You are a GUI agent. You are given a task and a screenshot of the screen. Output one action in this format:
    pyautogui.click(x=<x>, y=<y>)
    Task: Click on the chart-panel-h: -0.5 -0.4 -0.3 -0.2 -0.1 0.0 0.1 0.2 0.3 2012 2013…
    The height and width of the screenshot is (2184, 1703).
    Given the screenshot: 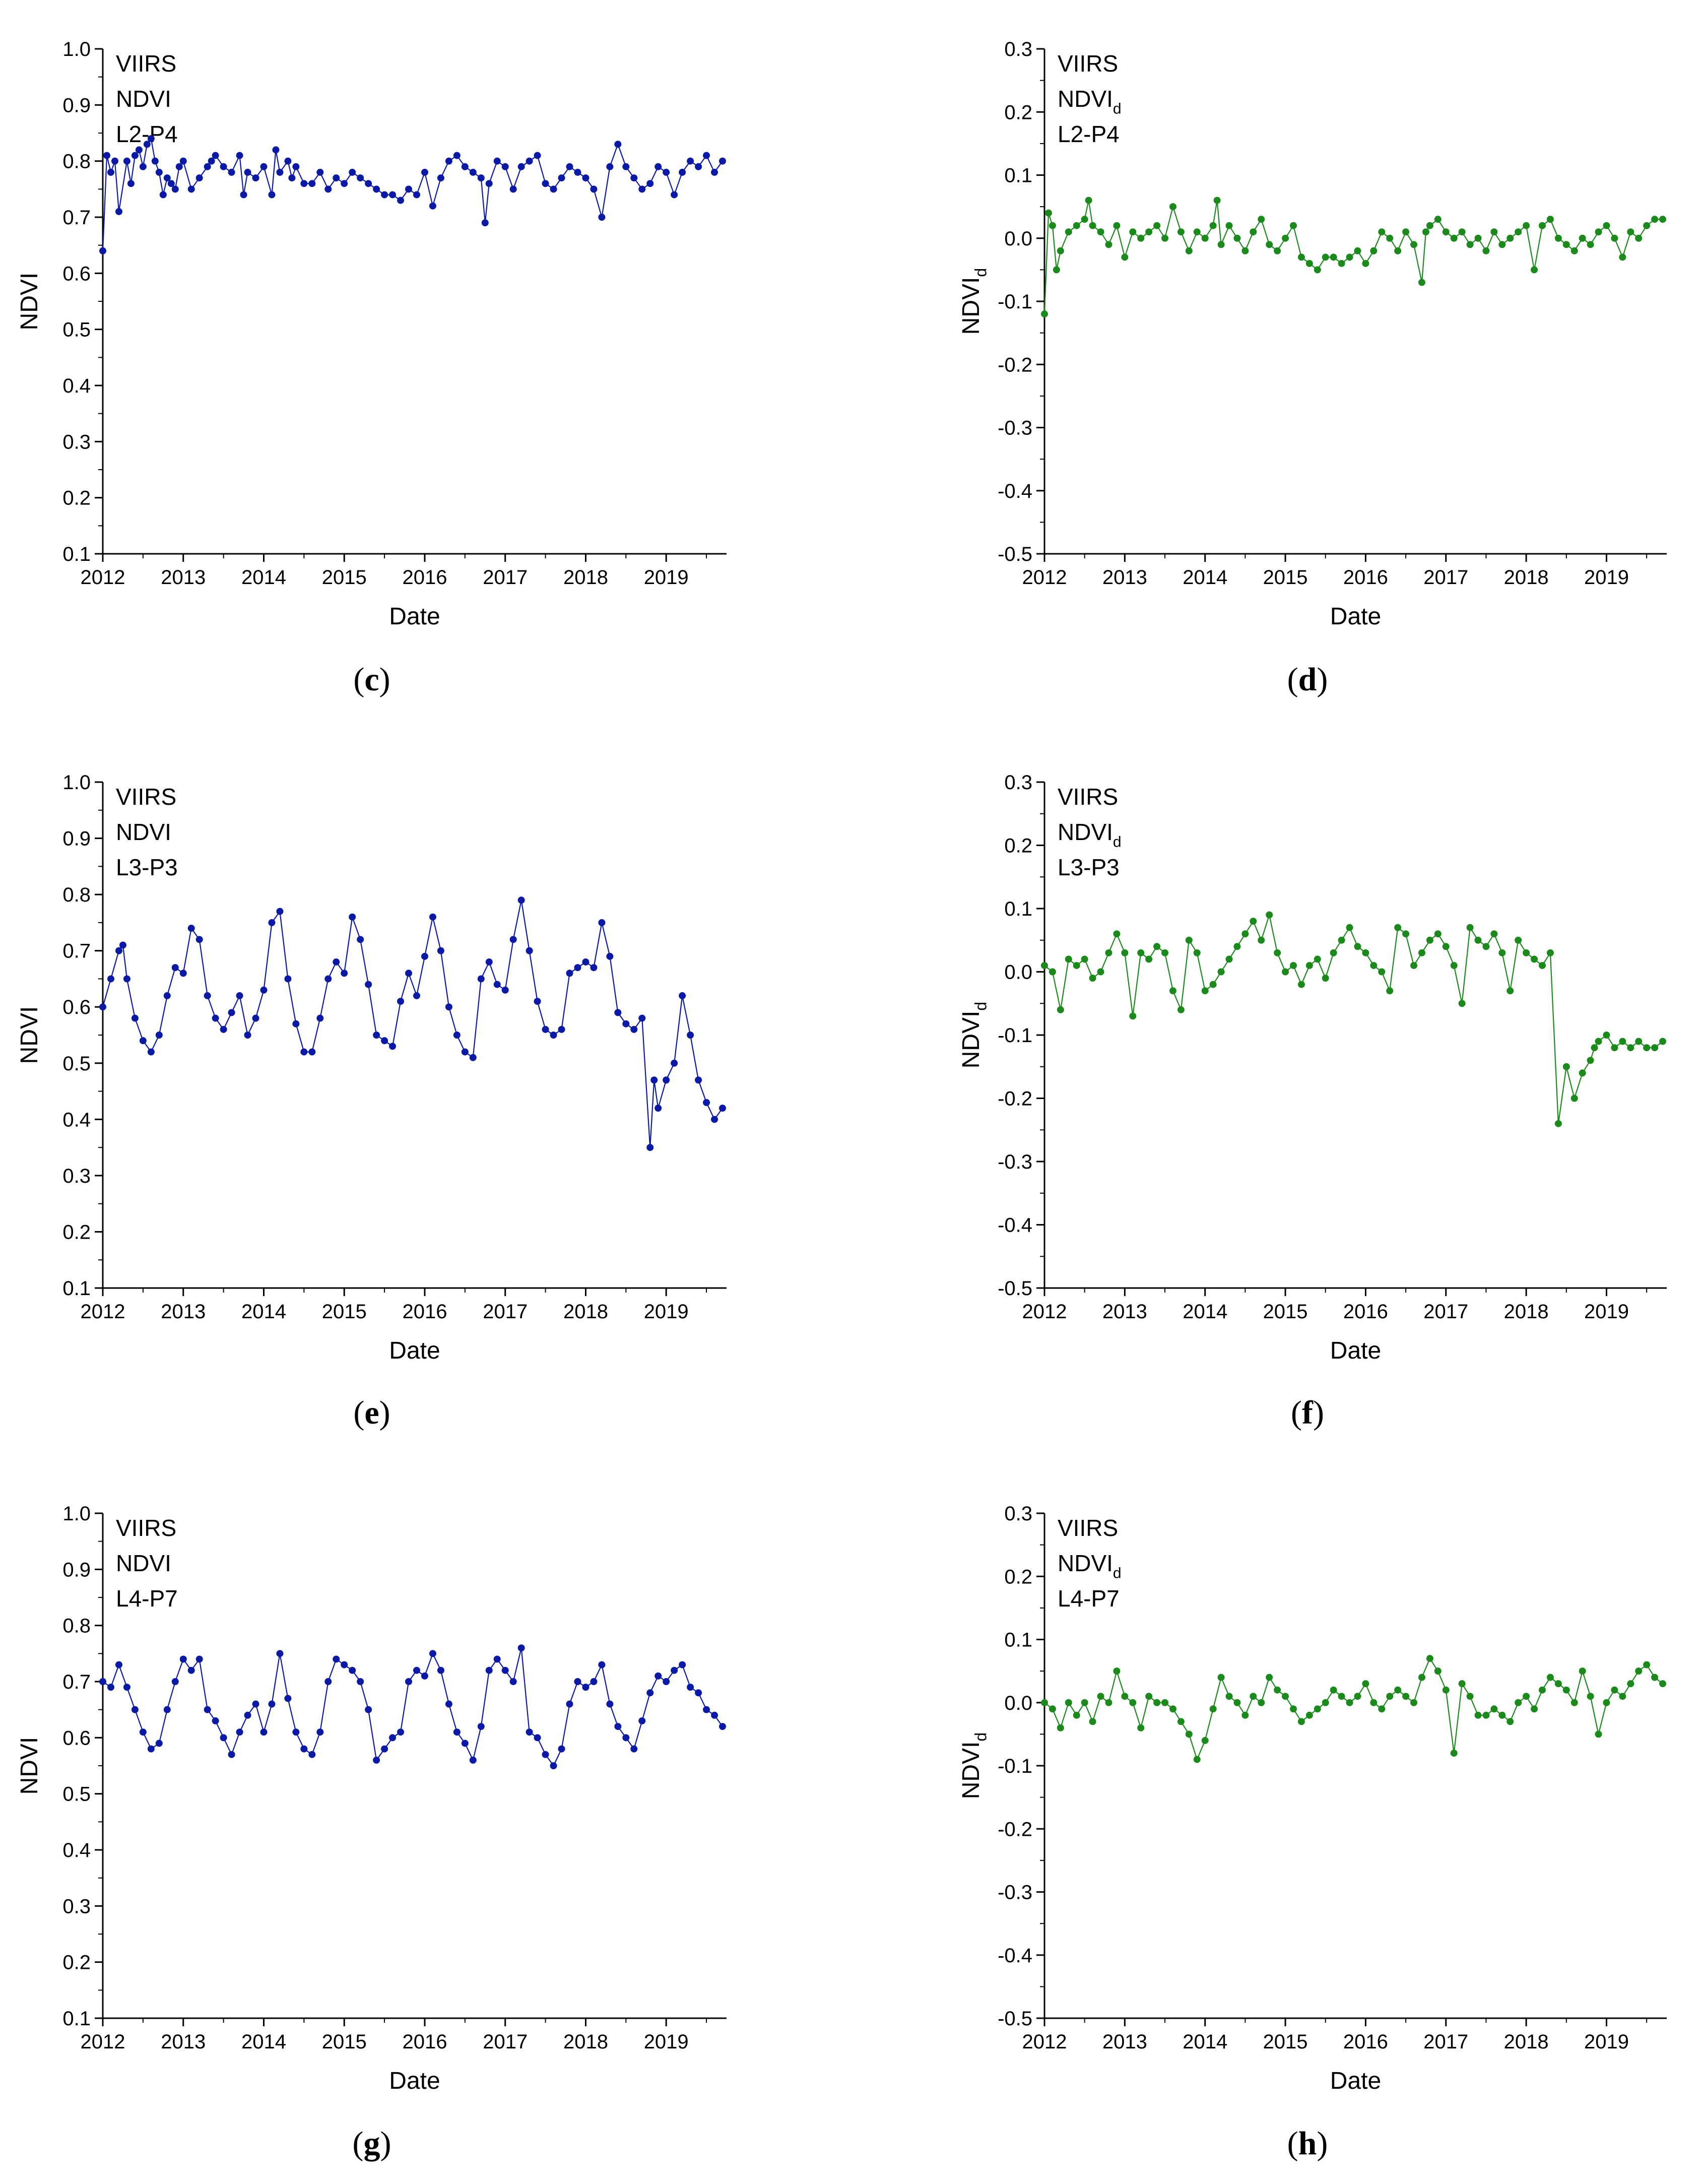 What is the action you would take?
    pyautogui.click(x=1312, y=1832)
    